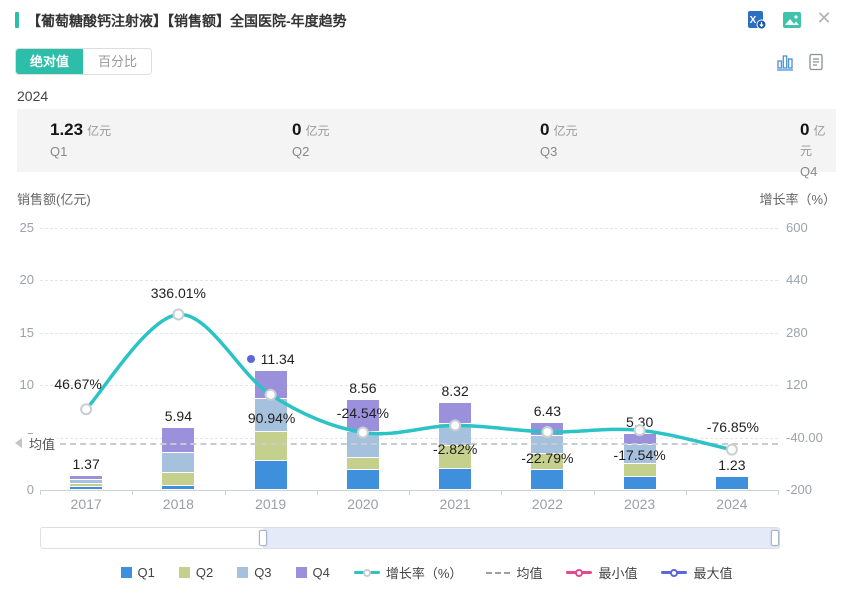  What do you see at coordinates (731, 449) in the screenshot?
I see `growth-rate-point-2024` at bounding box center [731, 449].